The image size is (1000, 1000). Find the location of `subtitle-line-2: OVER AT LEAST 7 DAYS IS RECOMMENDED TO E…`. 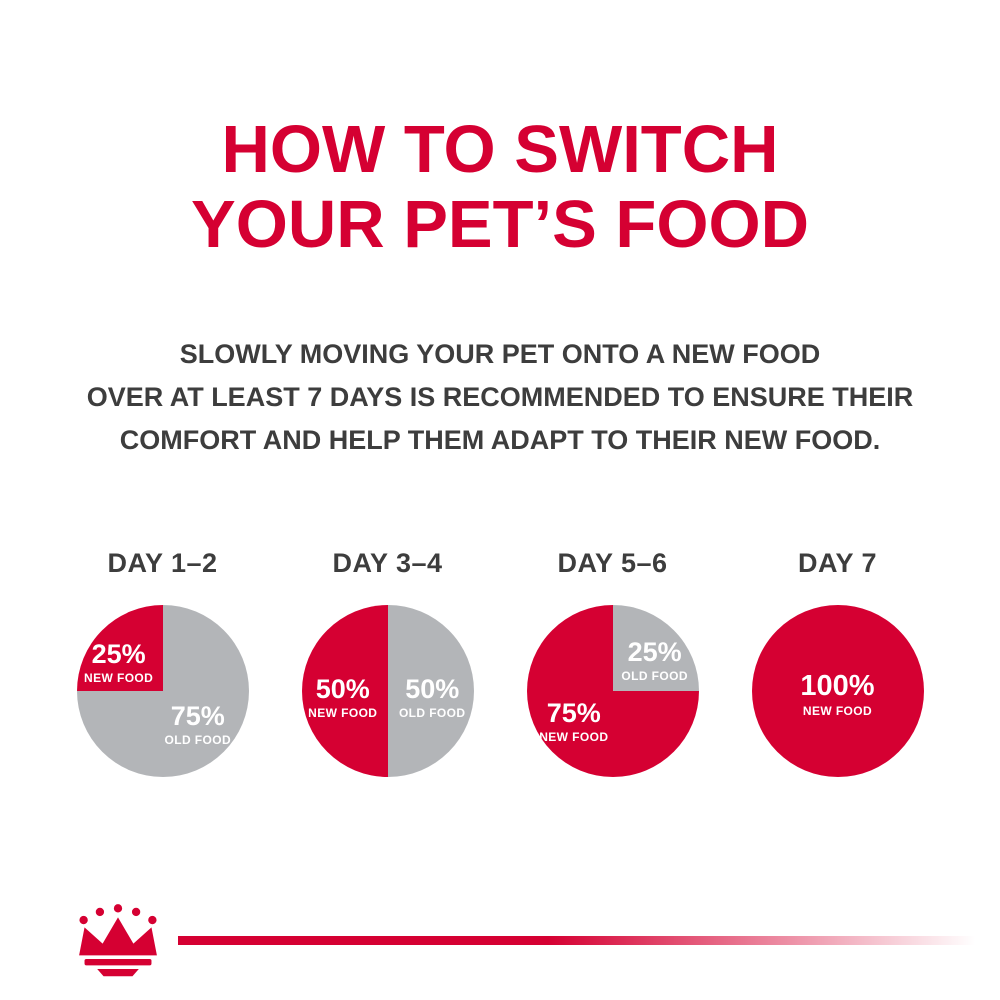

subtitle-line-2: OVER AT LEAST 7 DAYS IS RECOMMENDED TO E… is located at coordinates (500, 397).